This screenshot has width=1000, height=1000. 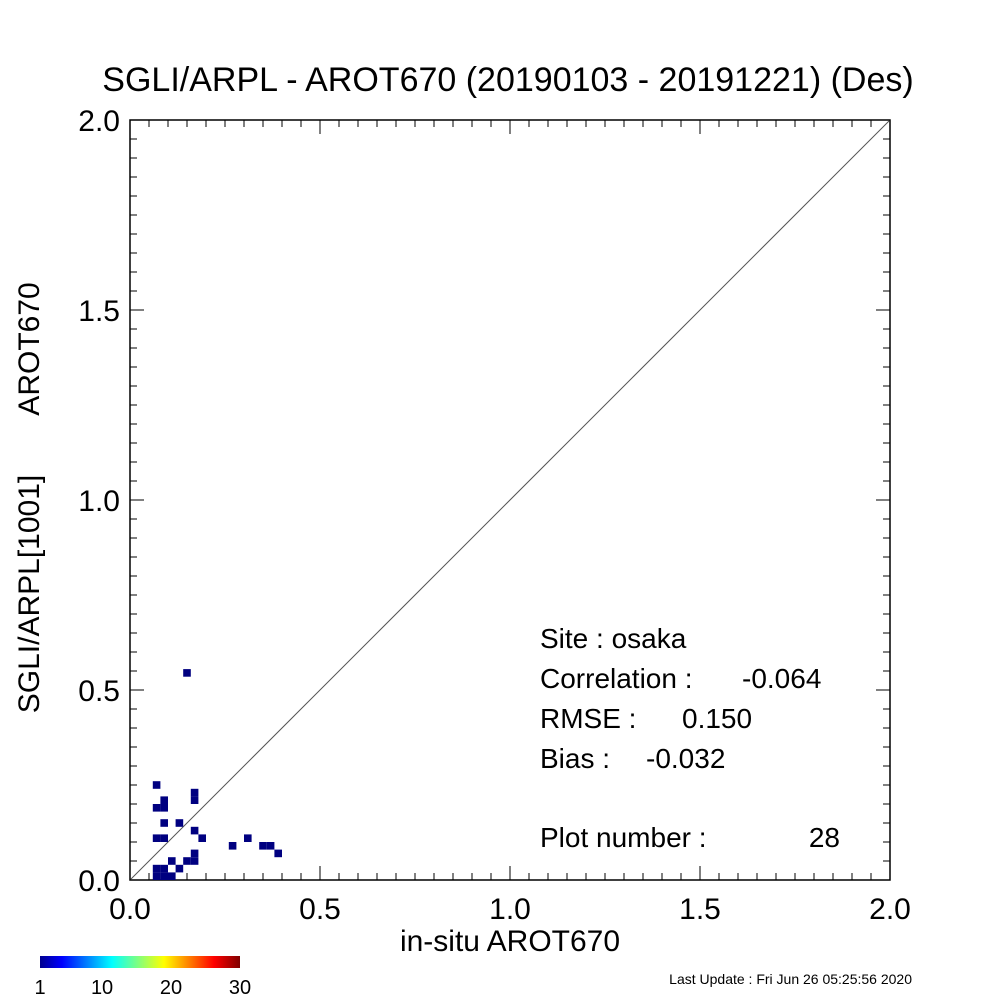 I want to click on colorbar-tick-label: 30, so click(x=240, y=988).